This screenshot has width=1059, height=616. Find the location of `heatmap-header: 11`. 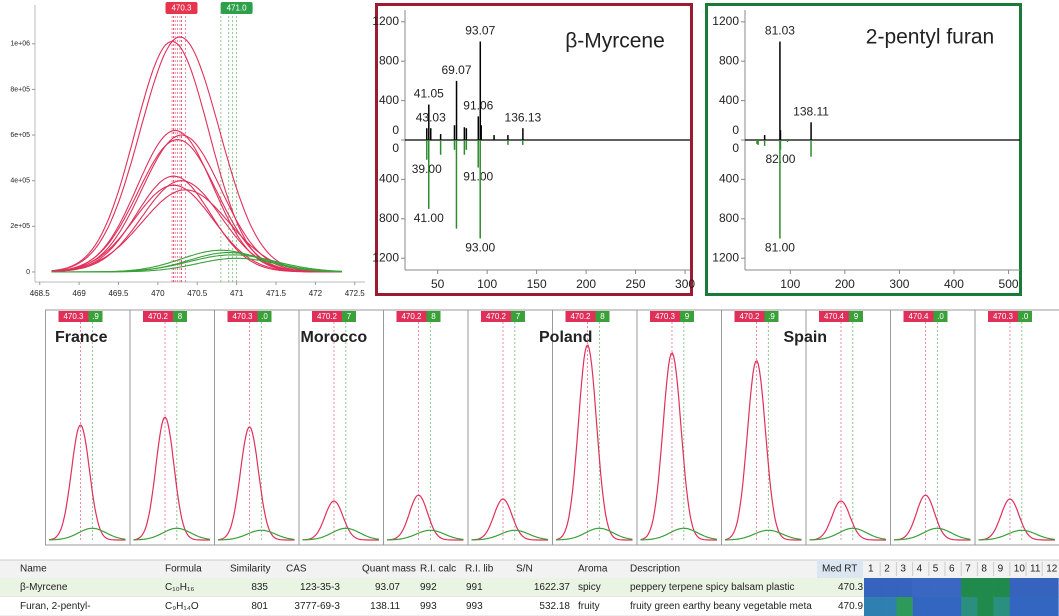

heatmap-header: 11 is located at coordinates (1035, 569).